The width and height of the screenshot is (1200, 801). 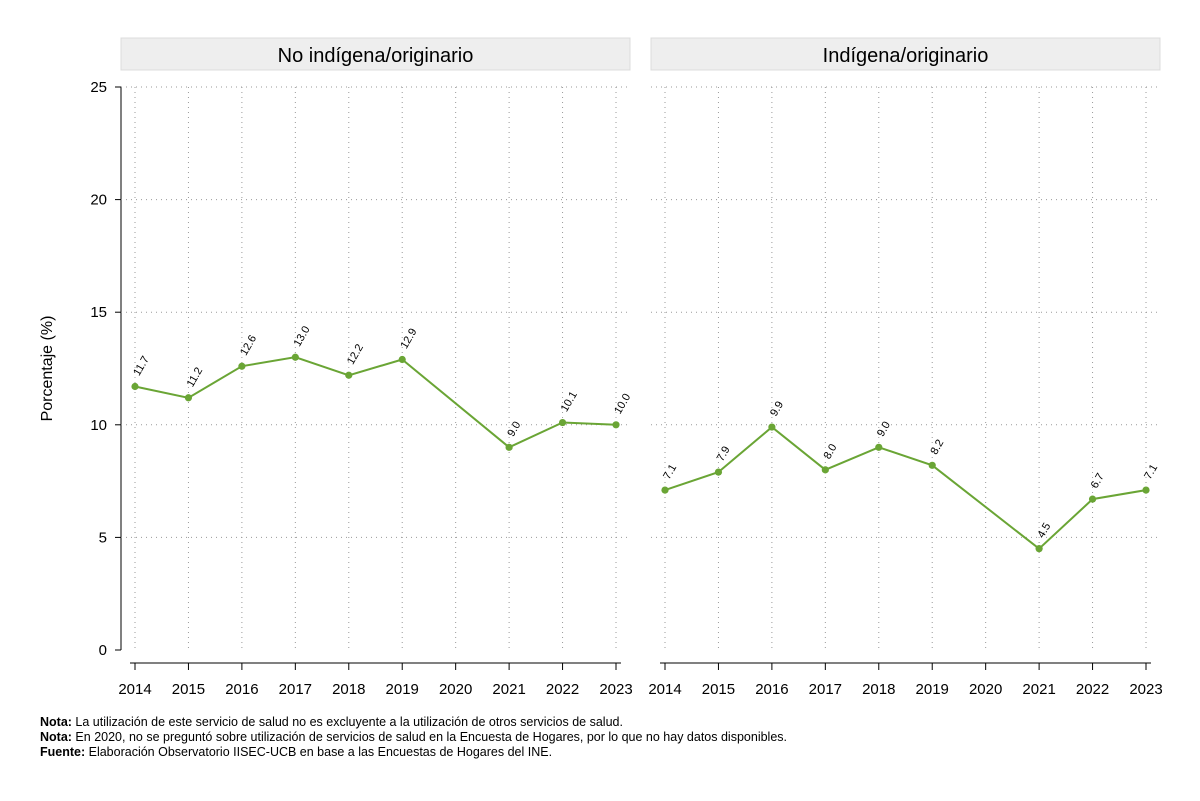 What do you see at coordinates (195, 377) in the screenshot?
I see `data-label: 11.2` at bounding box center [195, 377].